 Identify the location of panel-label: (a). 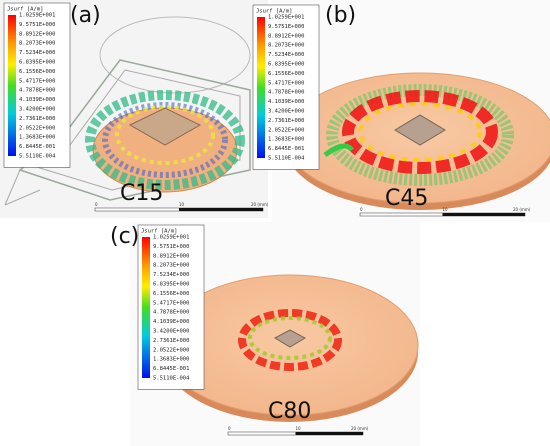
(85, 15).